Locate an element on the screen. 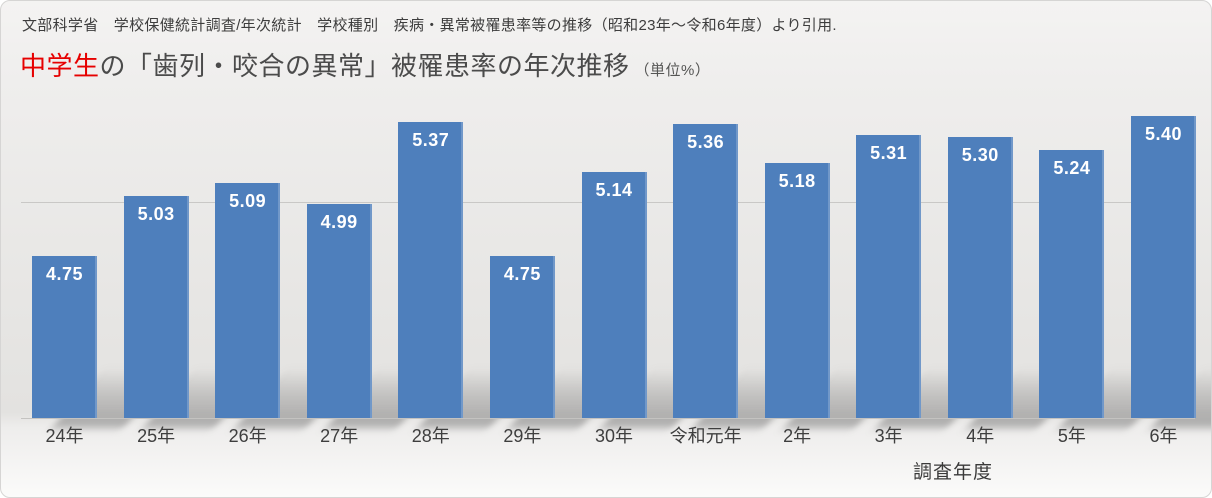 The image size is (1212, 498). bar-6年: 5.40 is located at coordinates (1163, 266).